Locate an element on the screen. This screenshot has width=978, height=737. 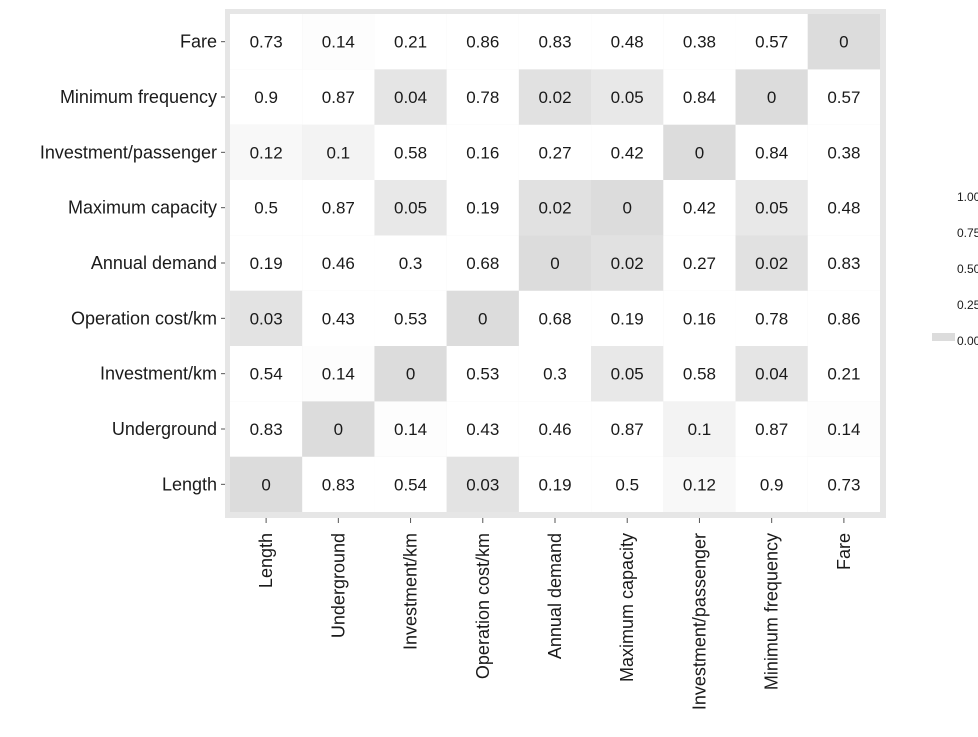
cell-value-label: 0.04 is located at coordinates (771, 374).